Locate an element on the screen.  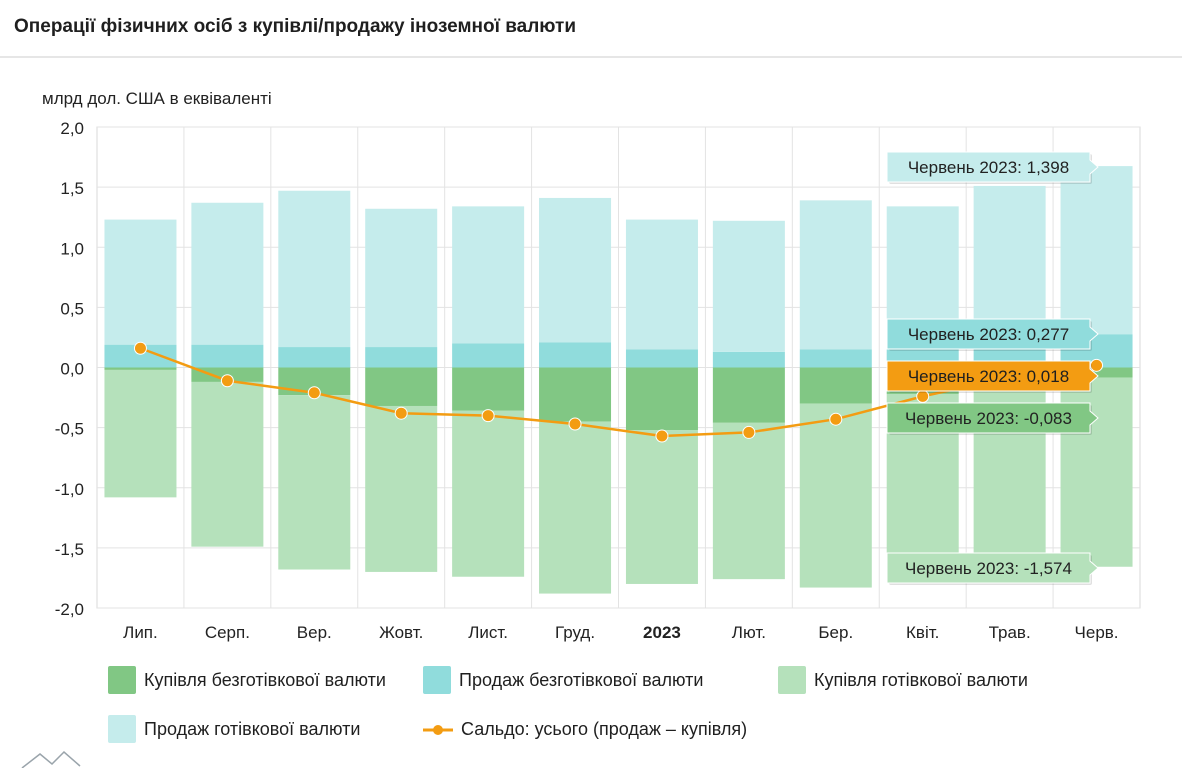
y-tick-label: 1,5 is located at coordinates (72, 188).